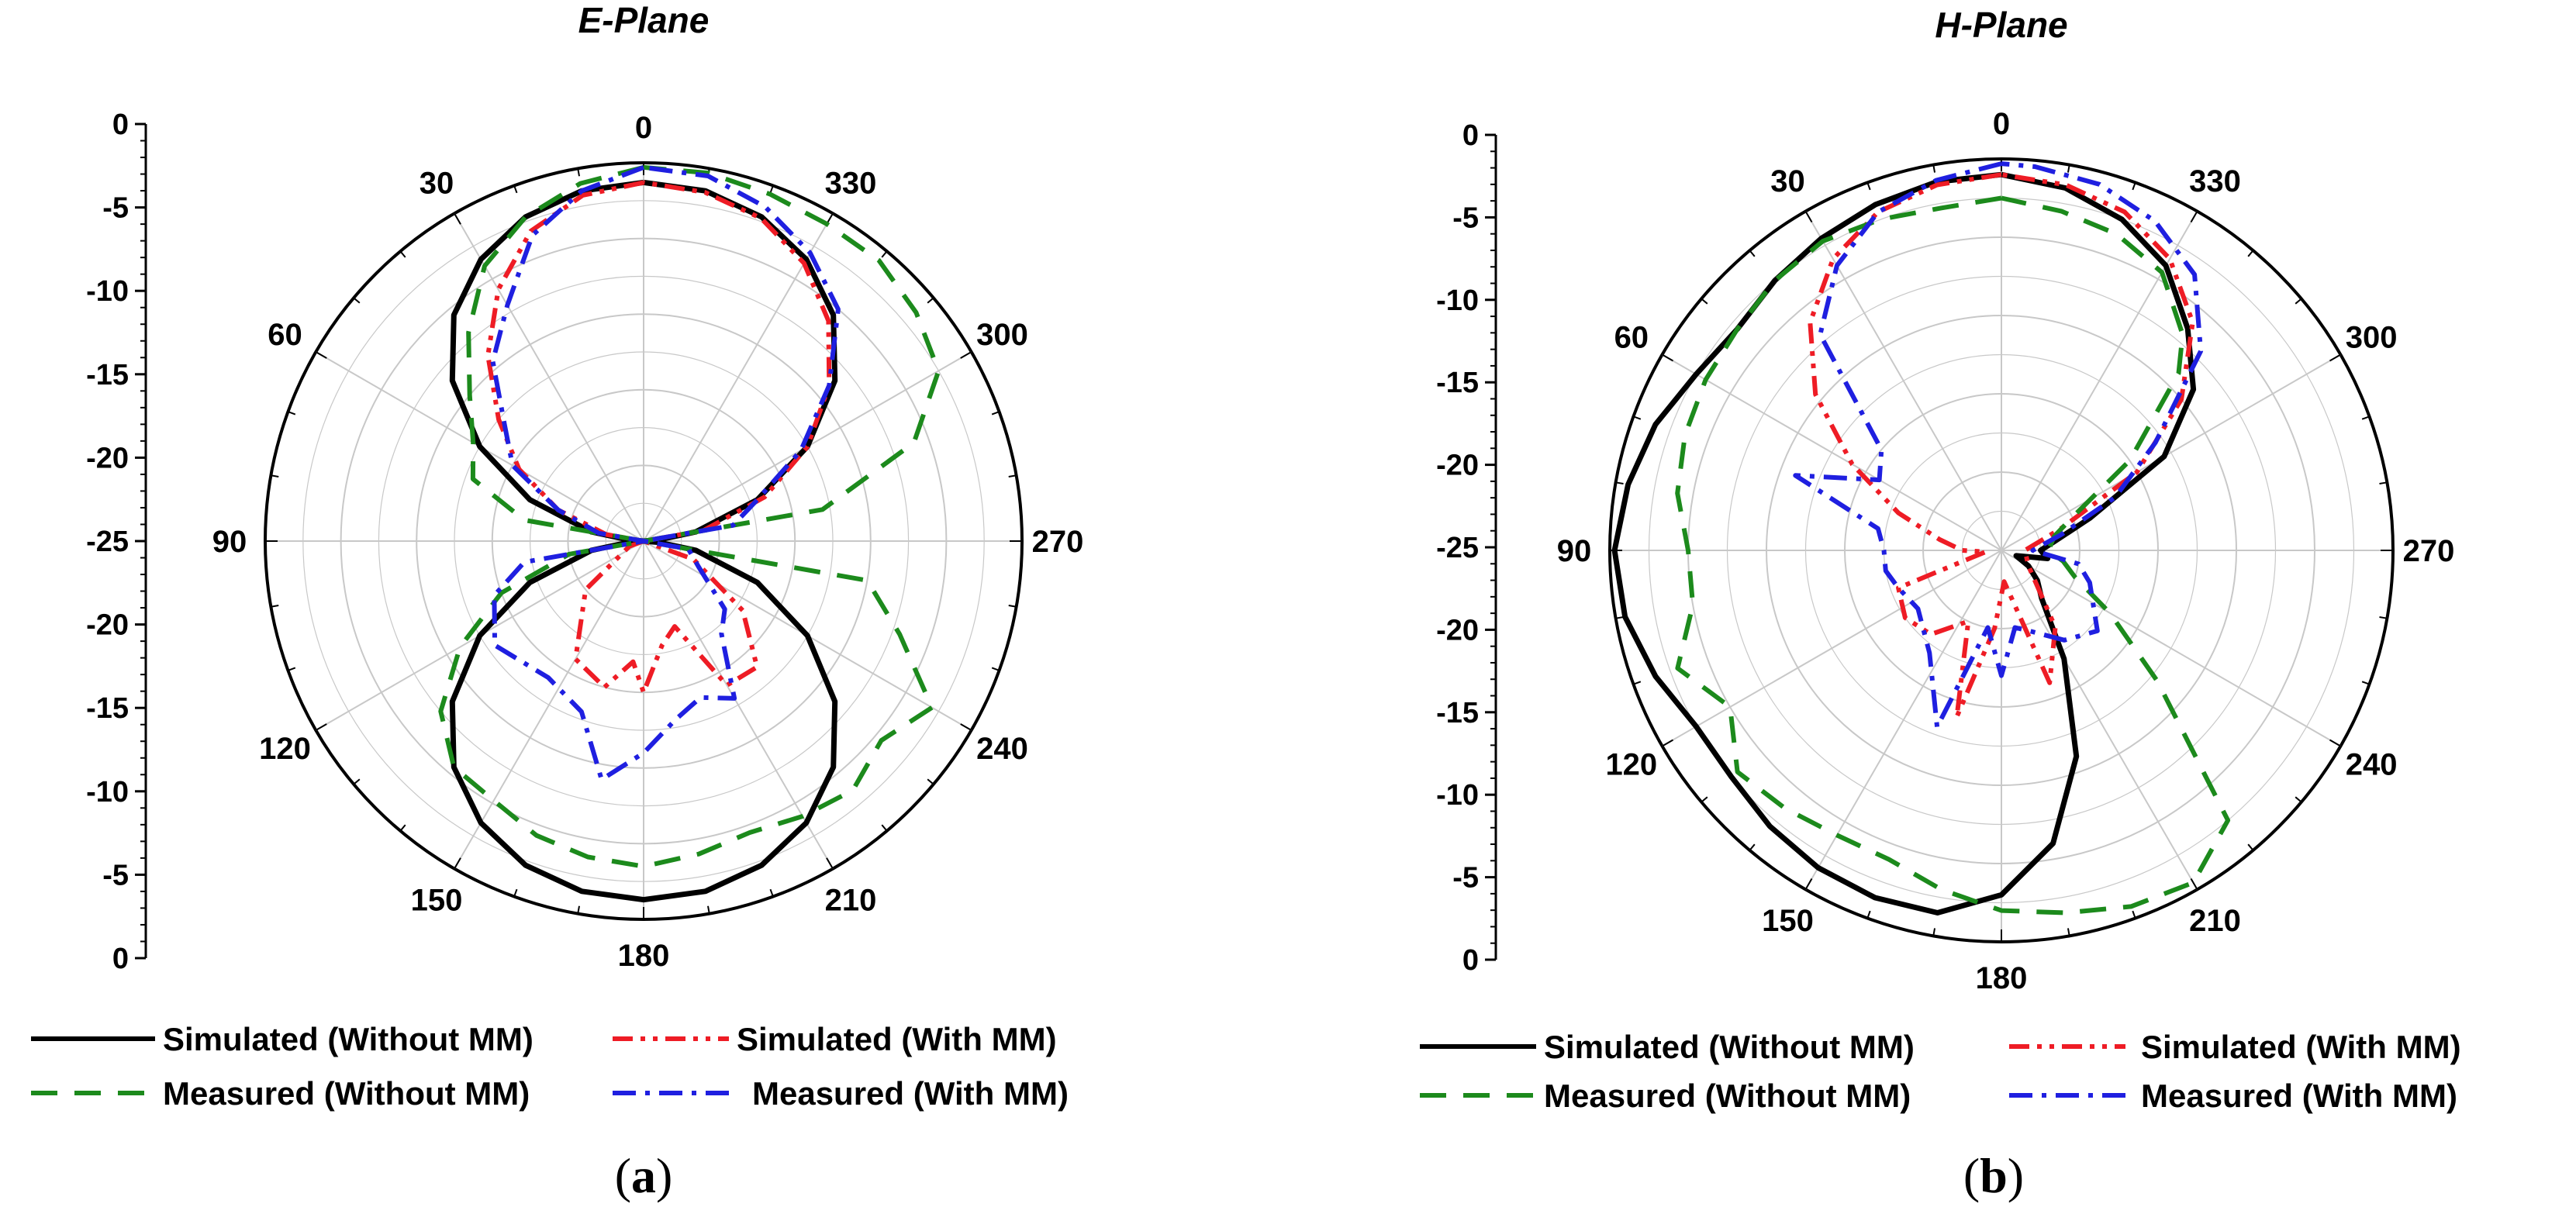 The width and height of the screenshot is (2576, 1231). What do you see at coordinates (1788, 921) in the screenshot?
I see `angle-label-150: 150` at bounding box center [1788, 921].